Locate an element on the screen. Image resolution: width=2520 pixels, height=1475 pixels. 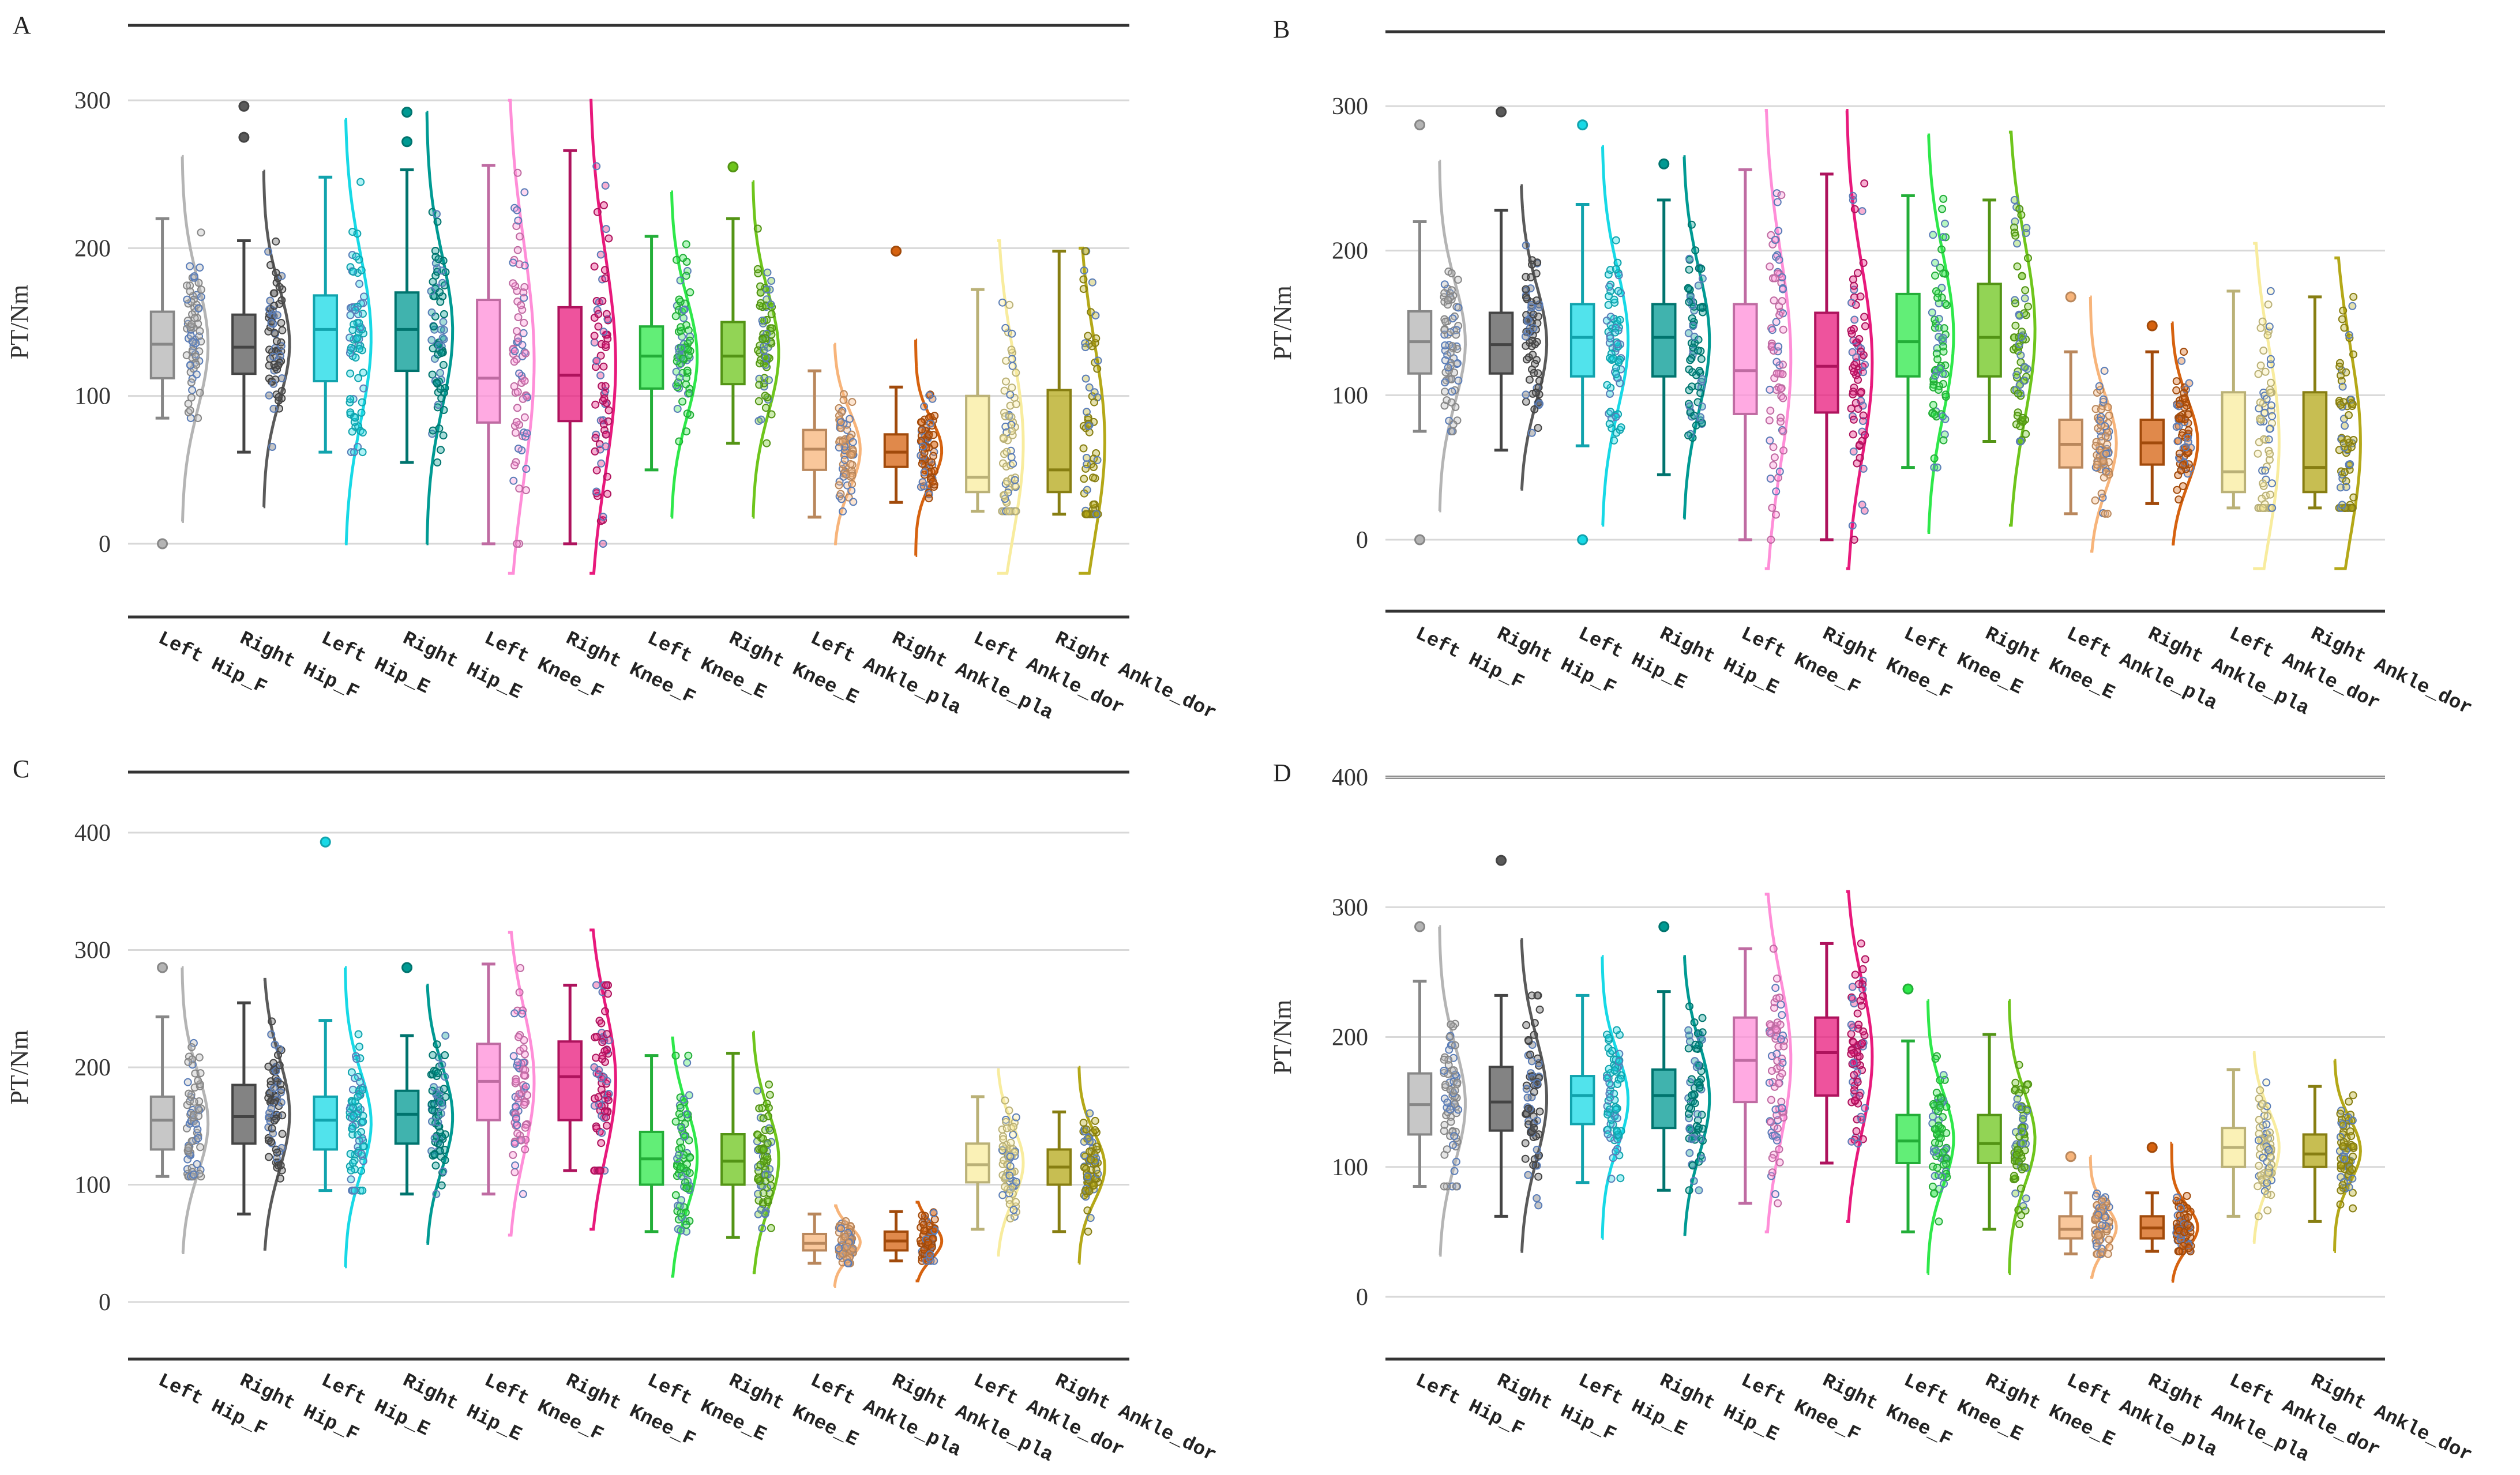
y-tick-label: 100 is located at coordinates (1350, 1167).